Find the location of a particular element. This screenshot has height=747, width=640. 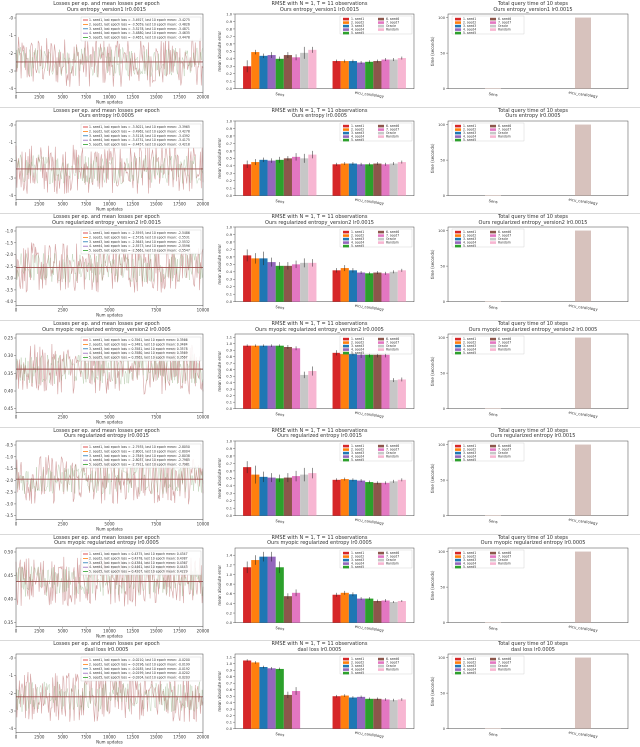

x-axis-label: Num updates is located at coordinates (109, 102).